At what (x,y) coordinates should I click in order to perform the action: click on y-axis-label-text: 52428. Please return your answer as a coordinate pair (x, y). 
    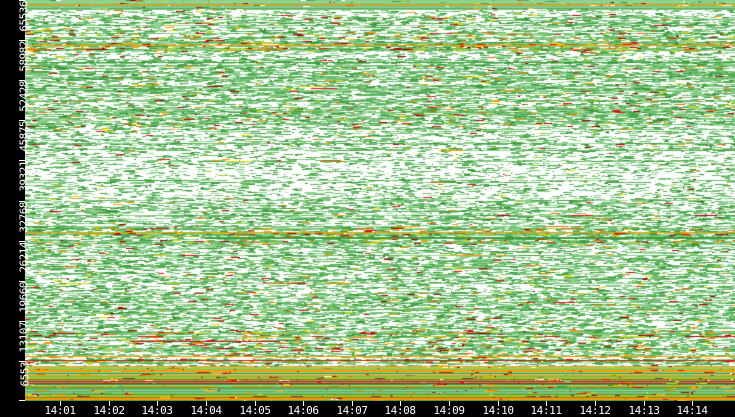
    Looking at the image, I should click on (24, 96).